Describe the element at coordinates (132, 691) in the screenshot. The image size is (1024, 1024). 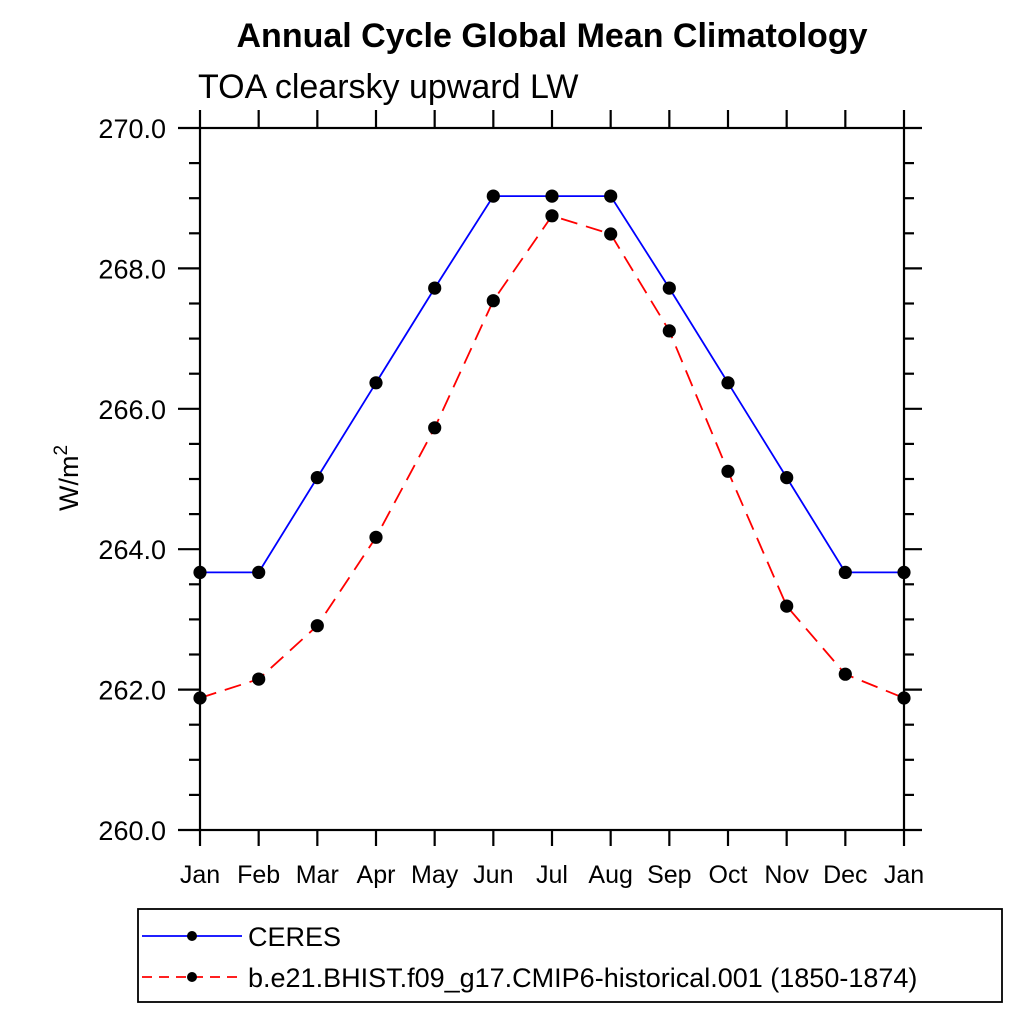
I see `y-tick-label: 262.0` at that location.